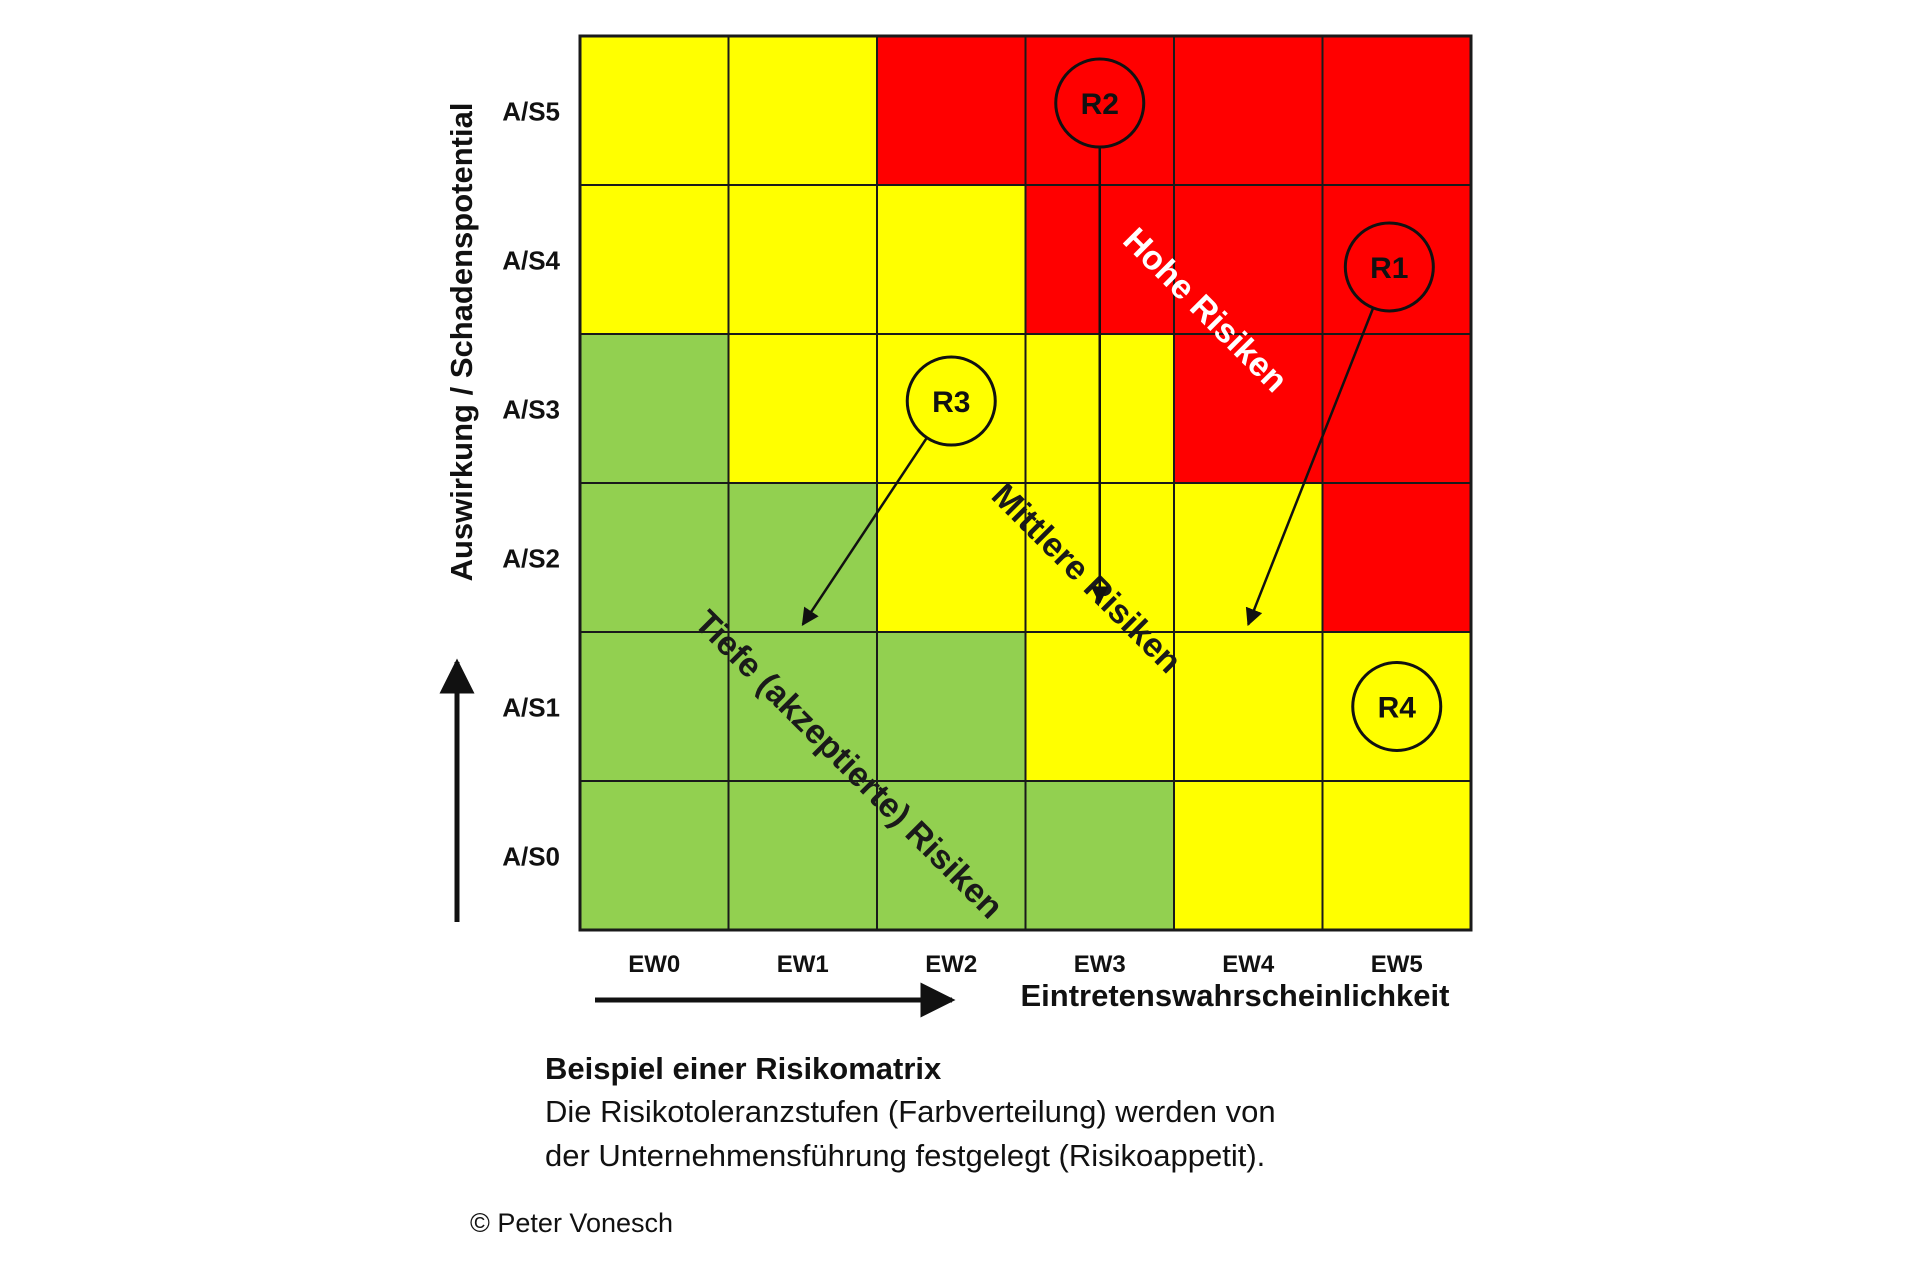  I want to click on y-axis-label: Auswirkung / Schadenspotential, so click(461, 342).